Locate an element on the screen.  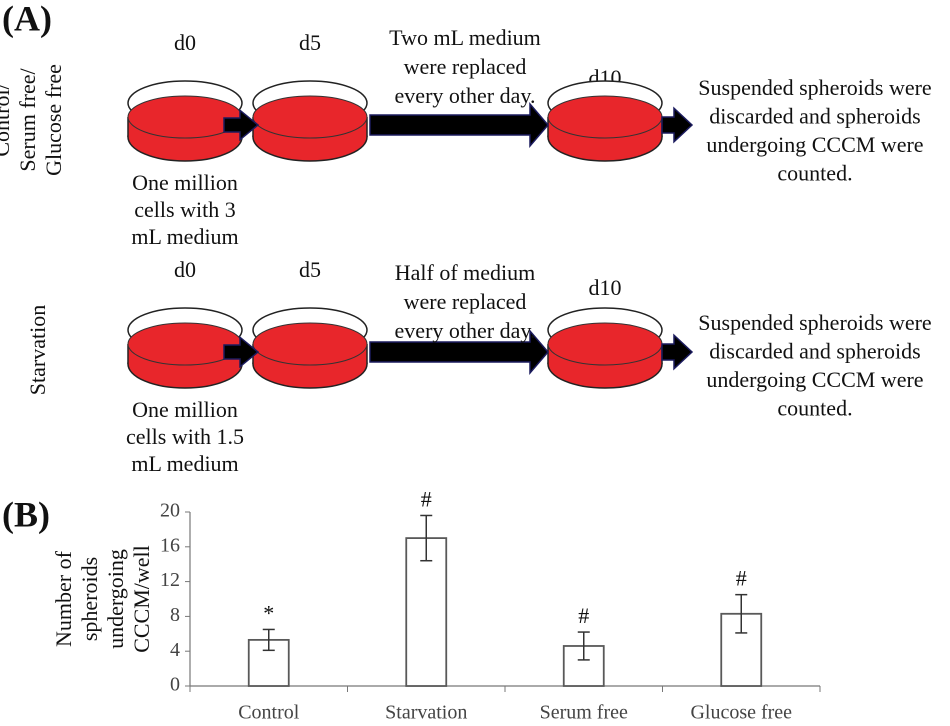
seeding-text: cells with 3 is located at coordinates (184, 209).